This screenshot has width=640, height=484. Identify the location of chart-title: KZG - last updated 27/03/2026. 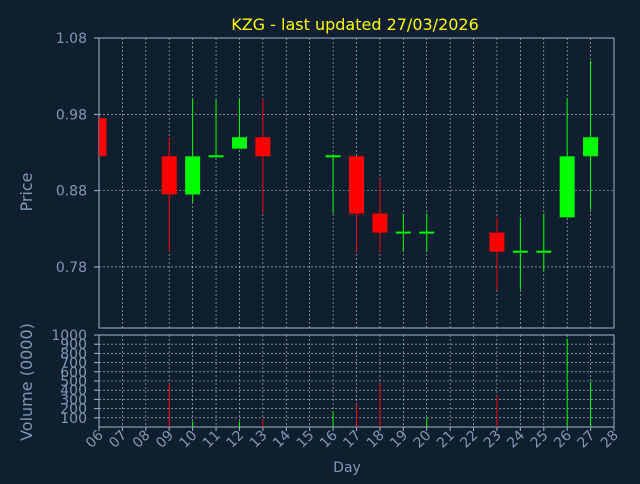
(355, 24).